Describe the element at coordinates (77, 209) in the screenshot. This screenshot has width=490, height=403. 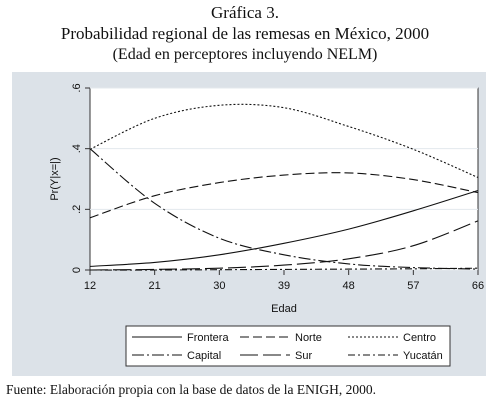
I see `y-tick-label: .2` at that location.